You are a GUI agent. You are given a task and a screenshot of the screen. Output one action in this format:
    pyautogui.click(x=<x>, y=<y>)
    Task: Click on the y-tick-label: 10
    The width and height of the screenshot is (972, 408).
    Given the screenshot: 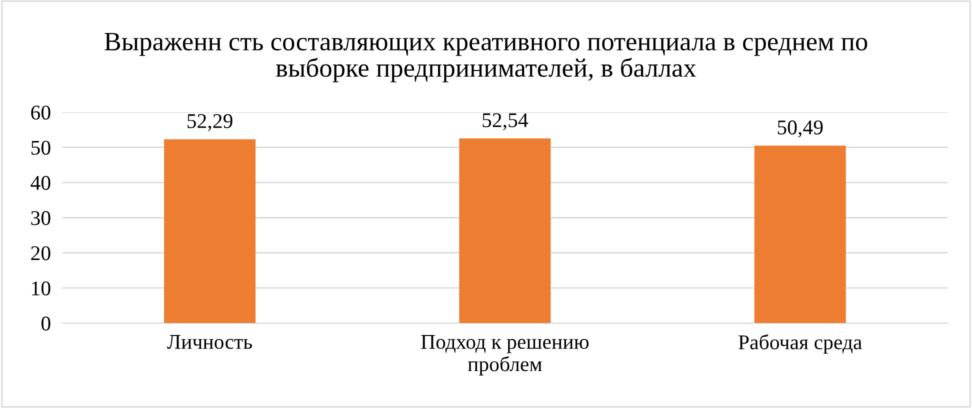 What is the action you would take?
    pyautogui.click(x=41, y=288)
    